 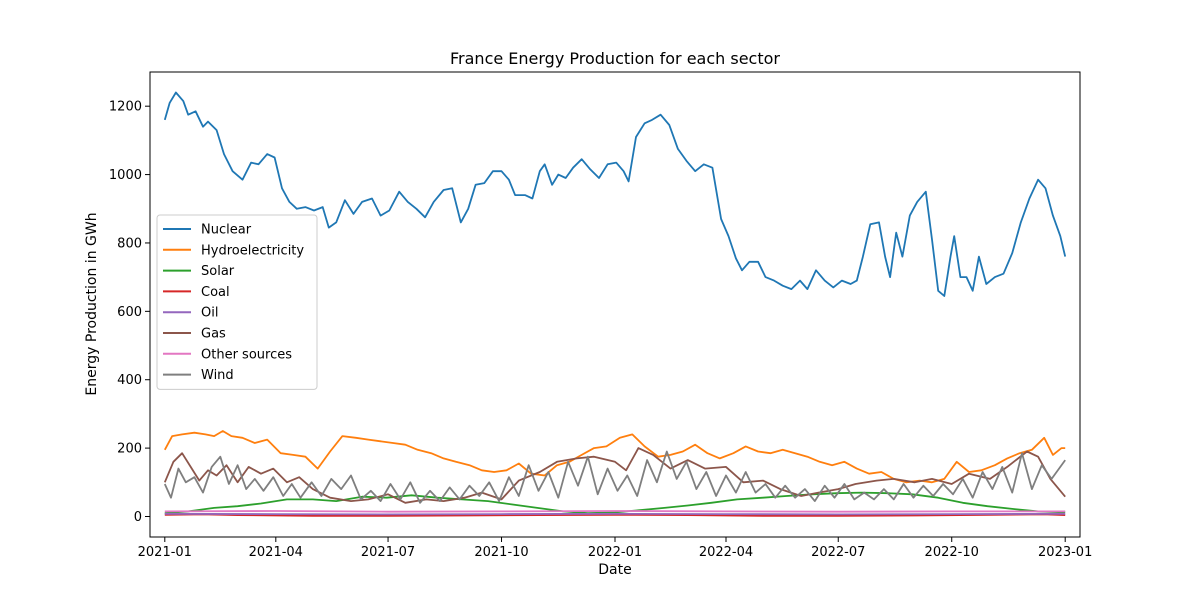 I want to click on x-tick-label: 2022-10, so click(x=952, y=552).